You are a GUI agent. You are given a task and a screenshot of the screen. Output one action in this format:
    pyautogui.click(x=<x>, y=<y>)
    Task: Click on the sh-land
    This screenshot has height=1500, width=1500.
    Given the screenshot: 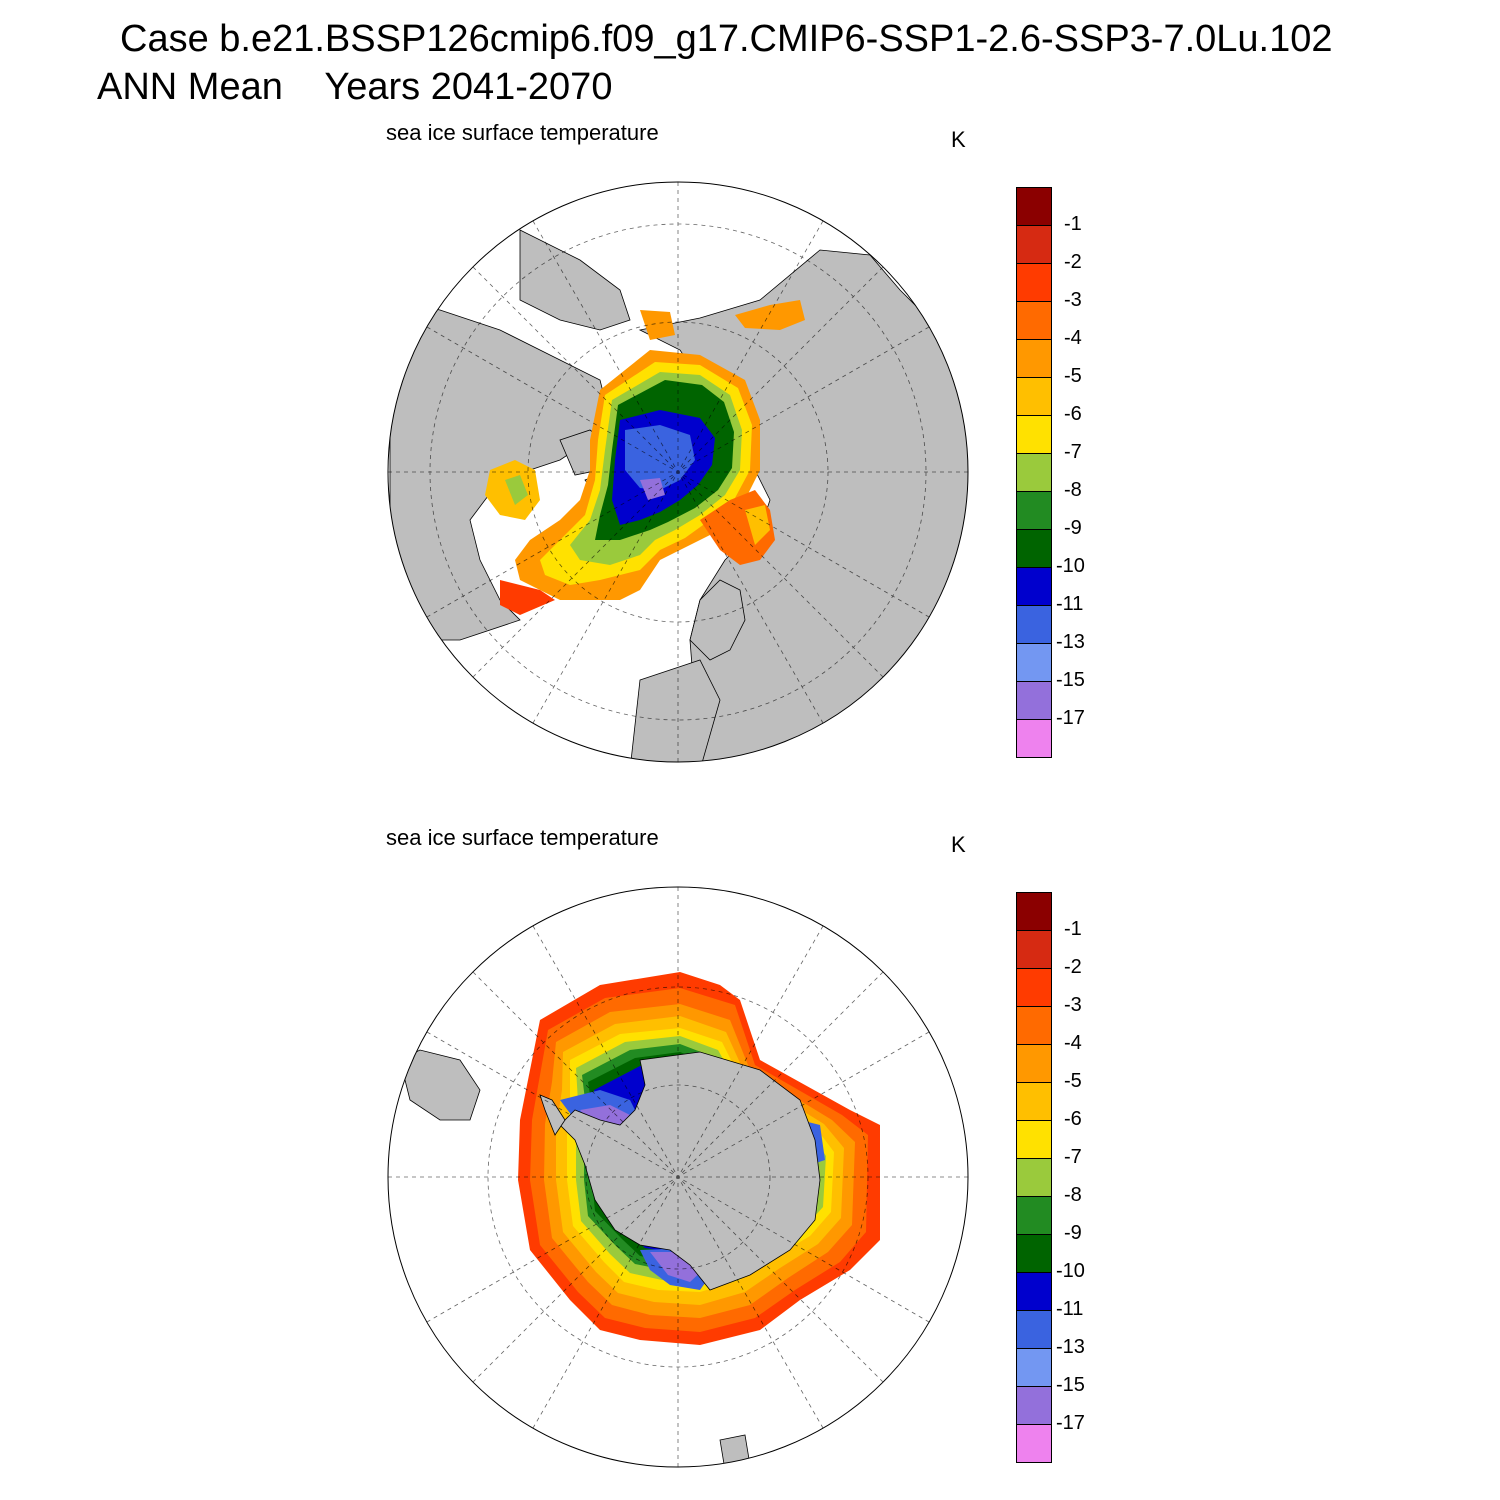 What is the action you would take?
    pyautogui.click(x=610, y=1258)
    